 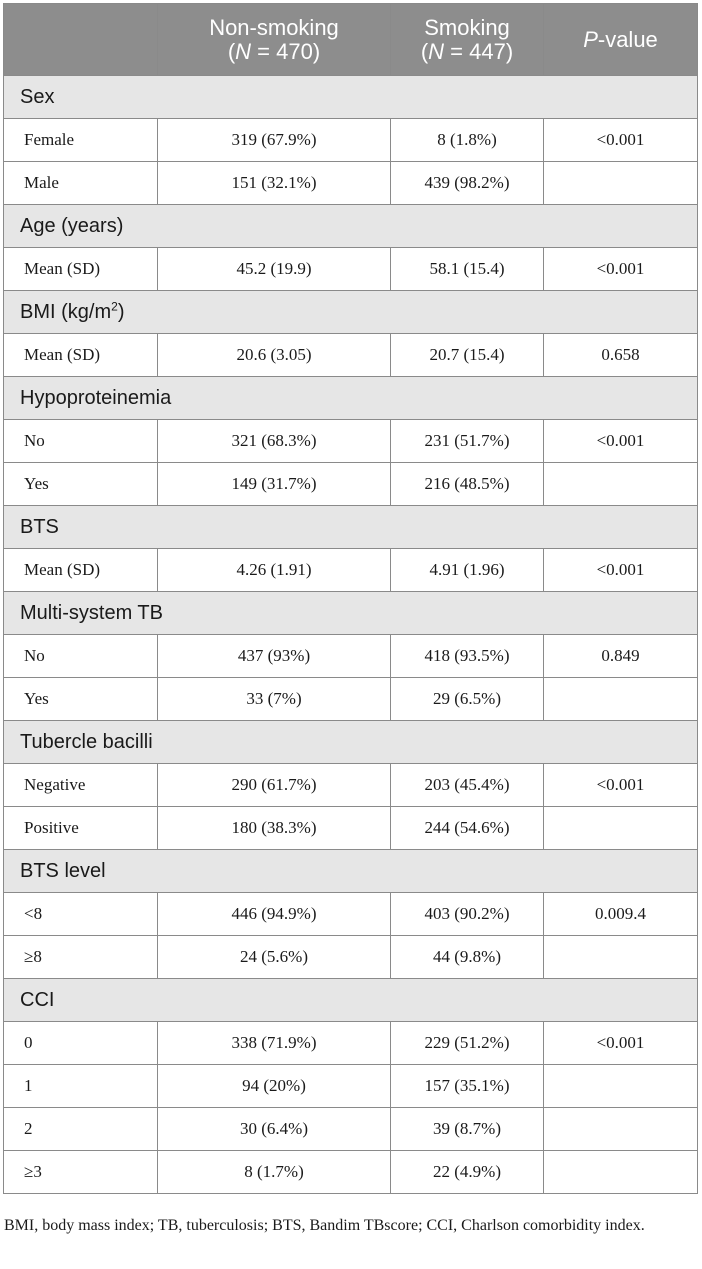 What do you see at coordinates (80, 828) in the screenshot?
I see `row-label-cell: Positive` at bounding box center [80, 828].